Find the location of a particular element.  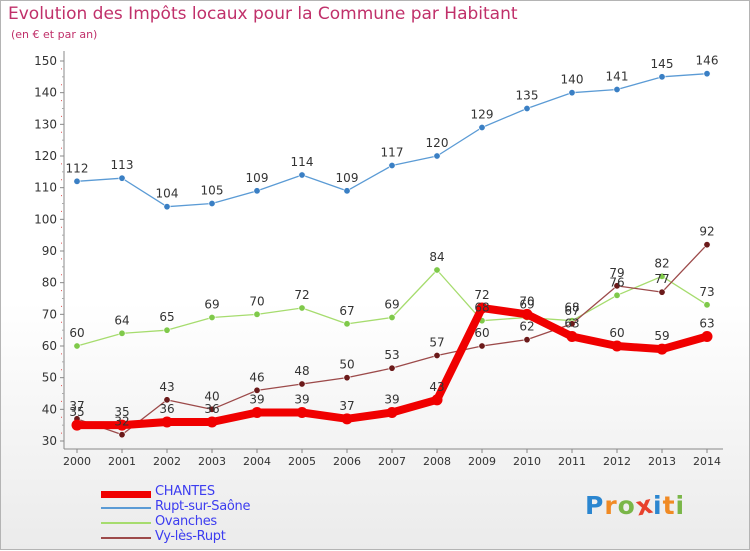

y-tick-label: 30 is located at coordinates (49, 441).